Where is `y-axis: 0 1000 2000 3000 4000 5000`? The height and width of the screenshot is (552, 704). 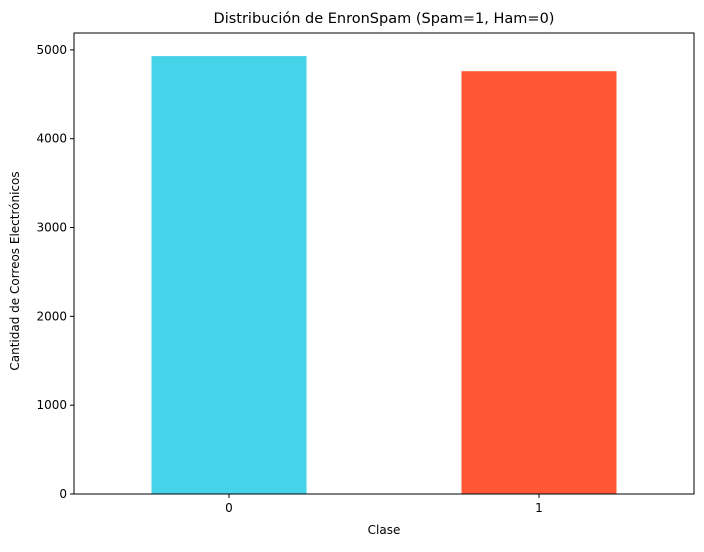 y-axis: 0 1000 2000 3000 4000 5000 is located at coordinates (55, 272).